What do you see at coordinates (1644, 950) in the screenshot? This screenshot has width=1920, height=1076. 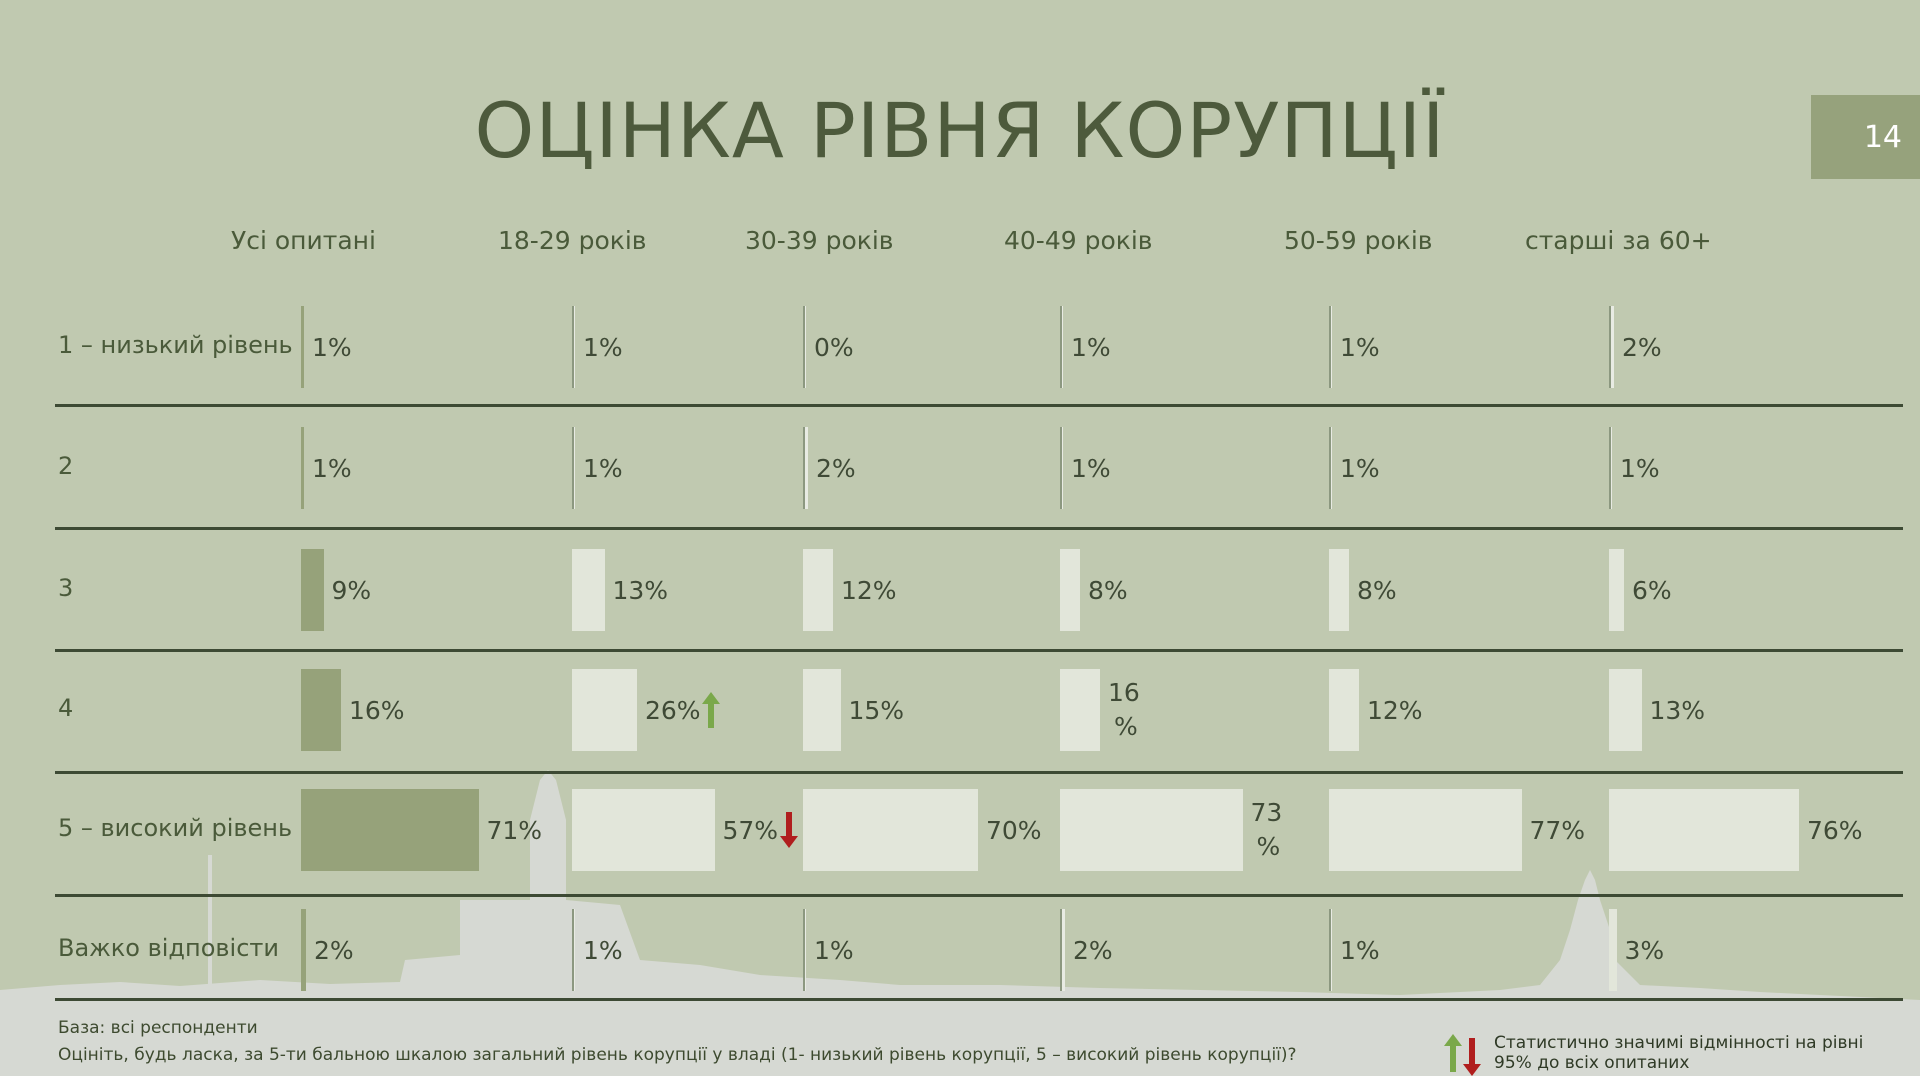 I see `data-label: 3%` at bounding box center [1644, 950].